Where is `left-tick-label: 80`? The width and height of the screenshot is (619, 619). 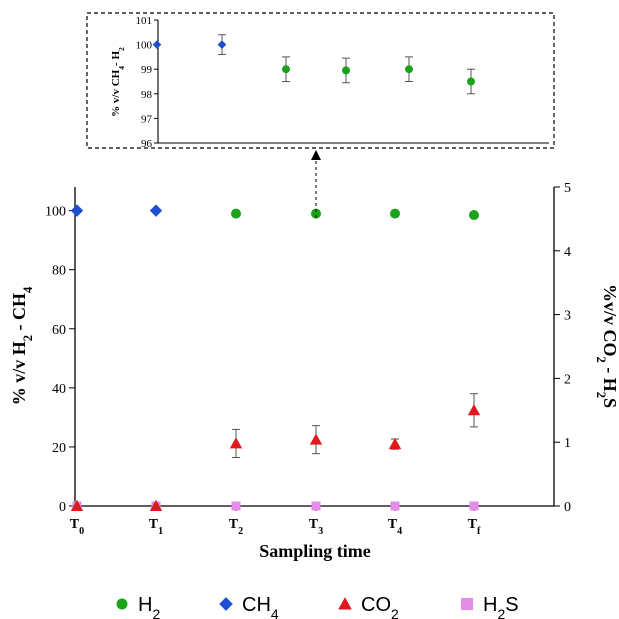
left-tick-label: 80 is located at coordinates (59, 271).